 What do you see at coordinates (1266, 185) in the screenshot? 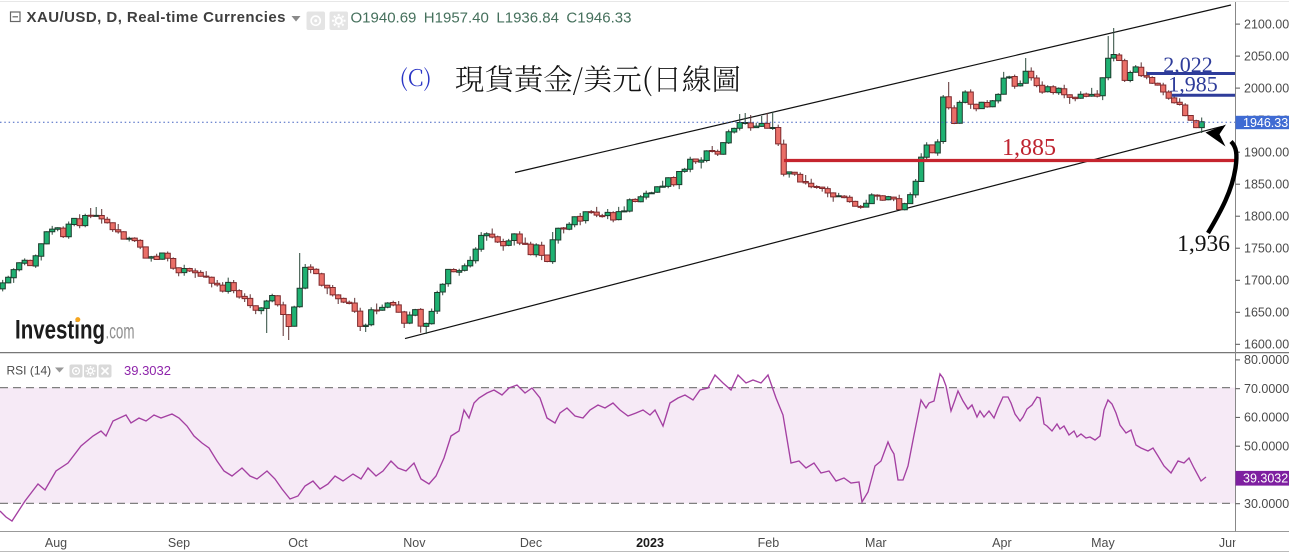
I see `svg-text: 1850.00` at bounding box center [1266, 185].